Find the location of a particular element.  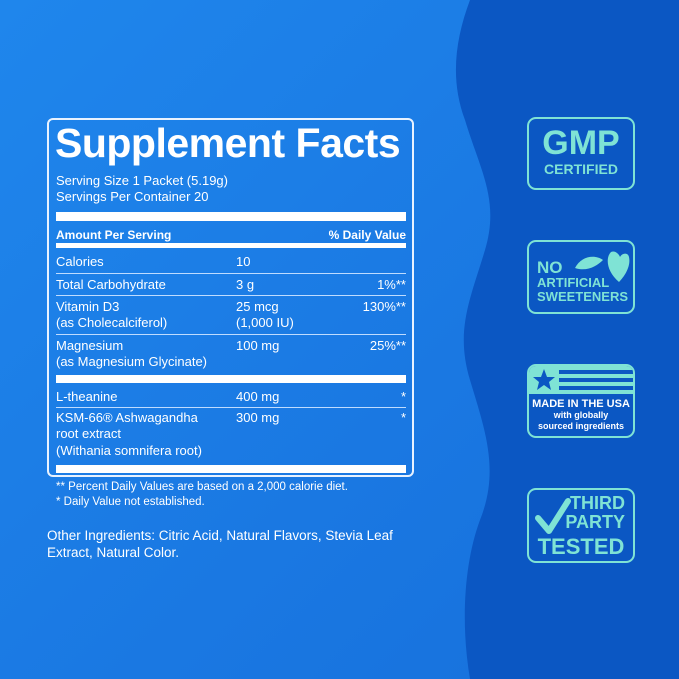

row-dv: 25%** is located at coordinates (387, 345).